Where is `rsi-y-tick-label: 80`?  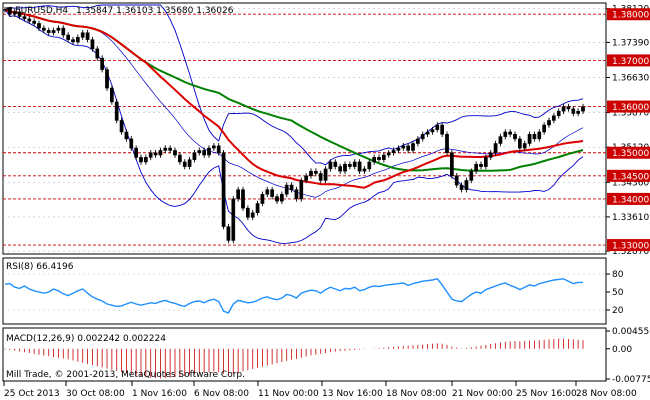 rsi-y-tick-label: 80 is located at coordinates (618, 275).